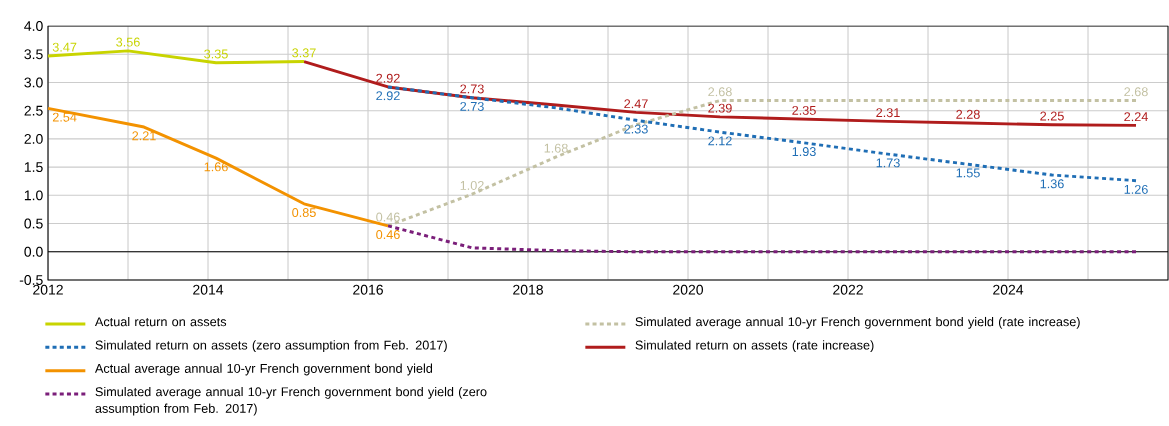  Describe the element at coordinates (368, 289) in the screenshot. I see `x-tick-label: 2016` at that location.